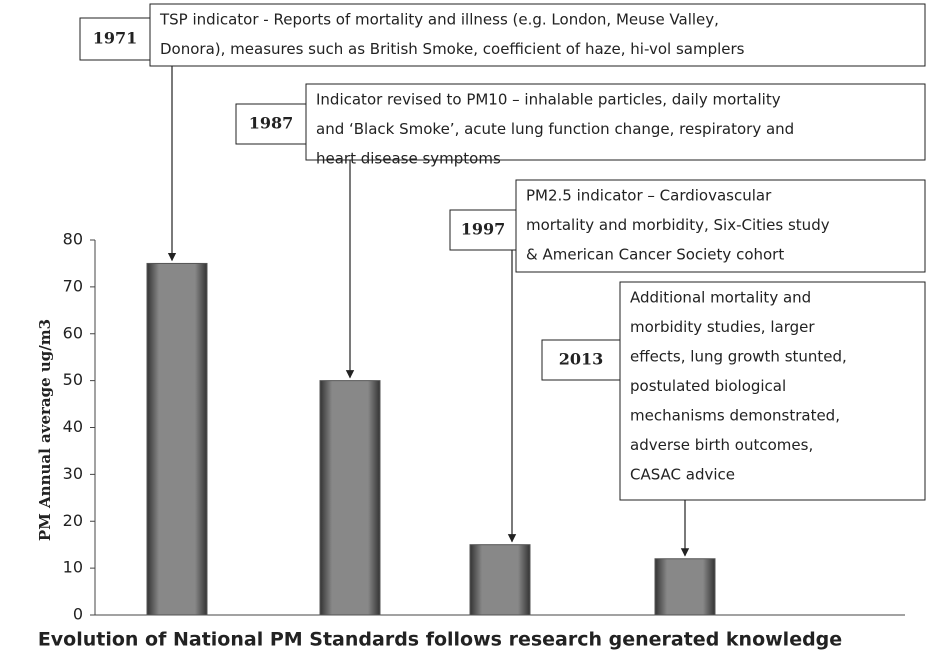 This screenshot has height=652, width=931. I want to click on annotation-line: Additional mortality and, so click(720, 298).